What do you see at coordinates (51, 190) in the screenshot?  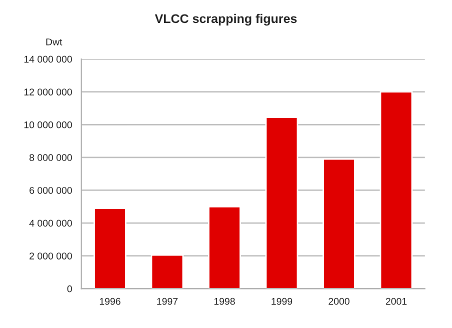 I see `y-tick-label: 6 000 000` at bounding box center [51, 190].